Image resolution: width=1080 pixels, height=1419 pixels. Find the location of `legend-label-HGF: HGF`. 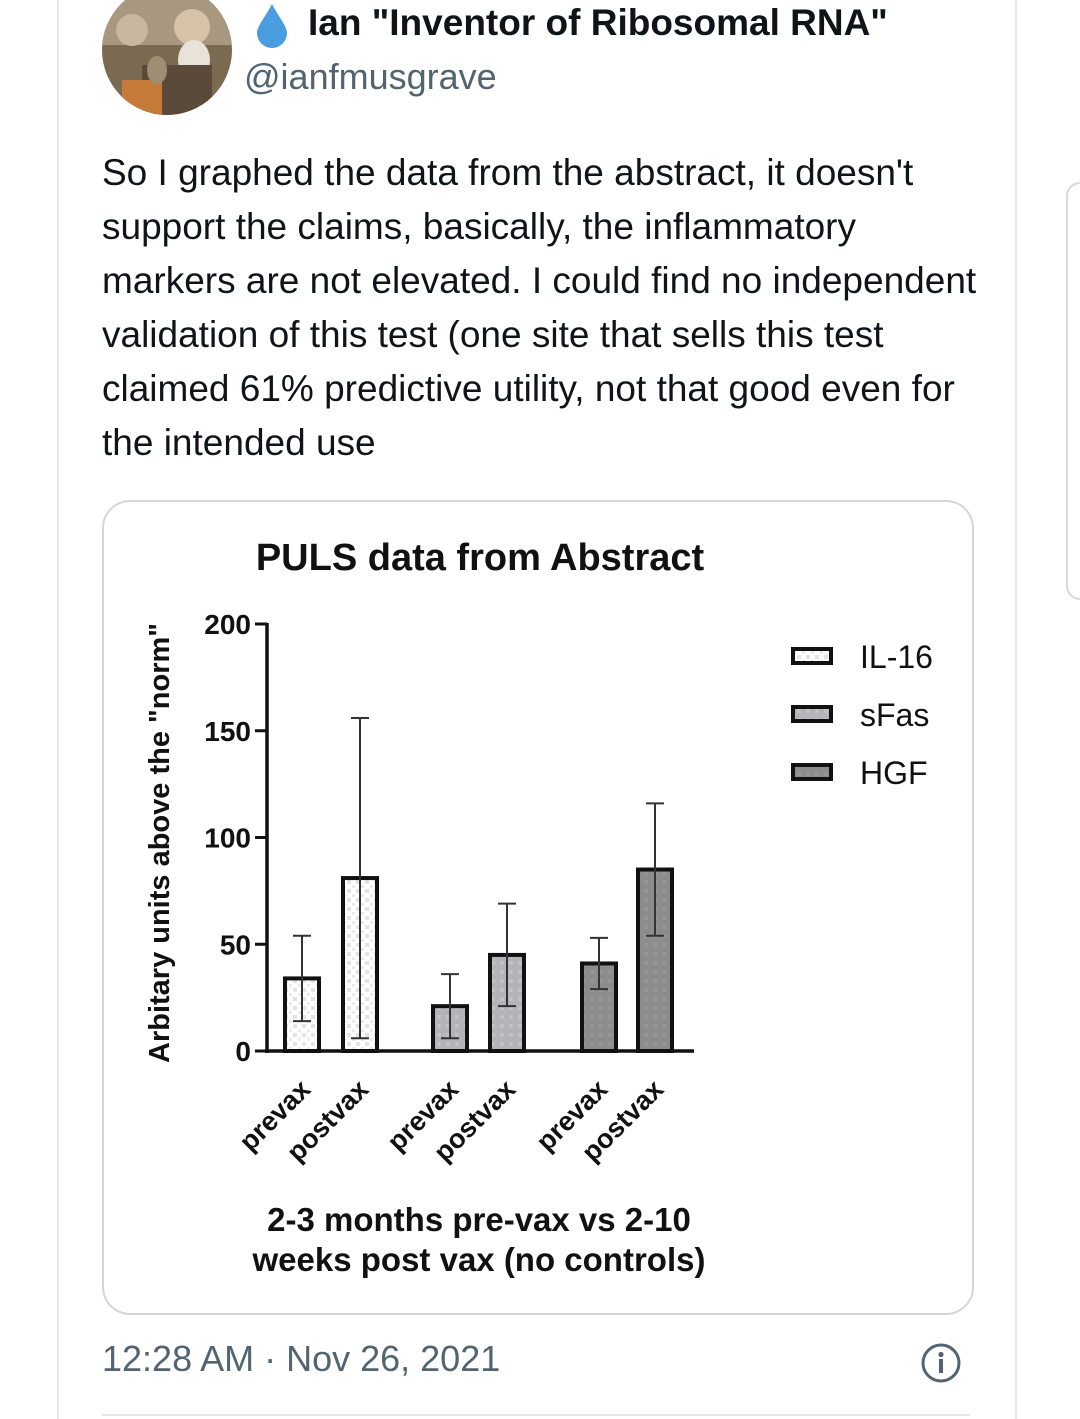

legend-label-HGF: HGF is located at coordinates (894, 773).